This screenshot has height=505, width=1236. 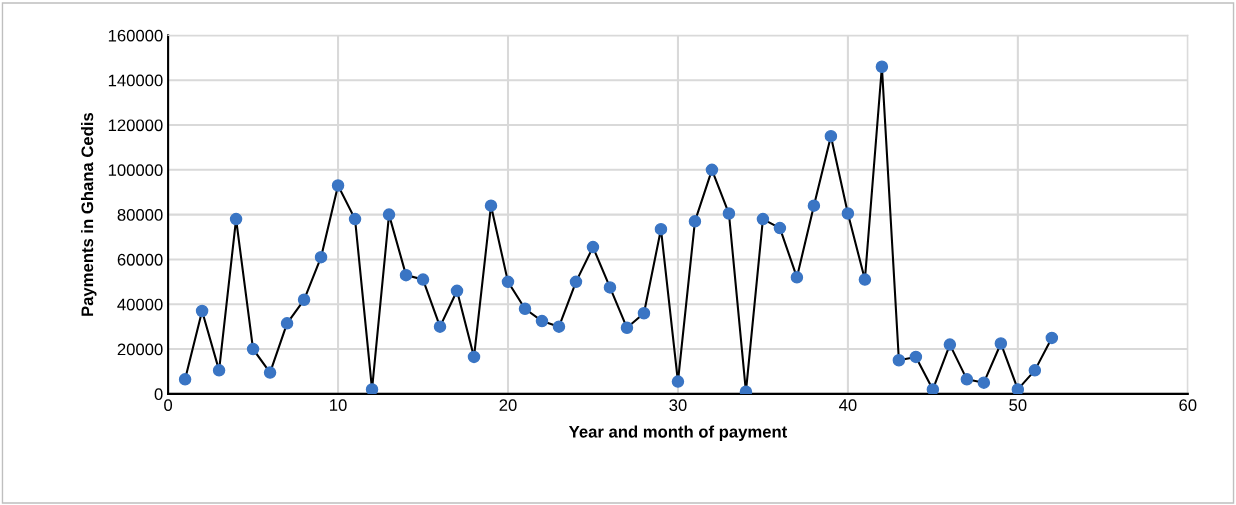 What do you see at coordinates (140, 304) in the screenshot?
I see `y-tick-label: 40000` at bounding box center [140, 304].